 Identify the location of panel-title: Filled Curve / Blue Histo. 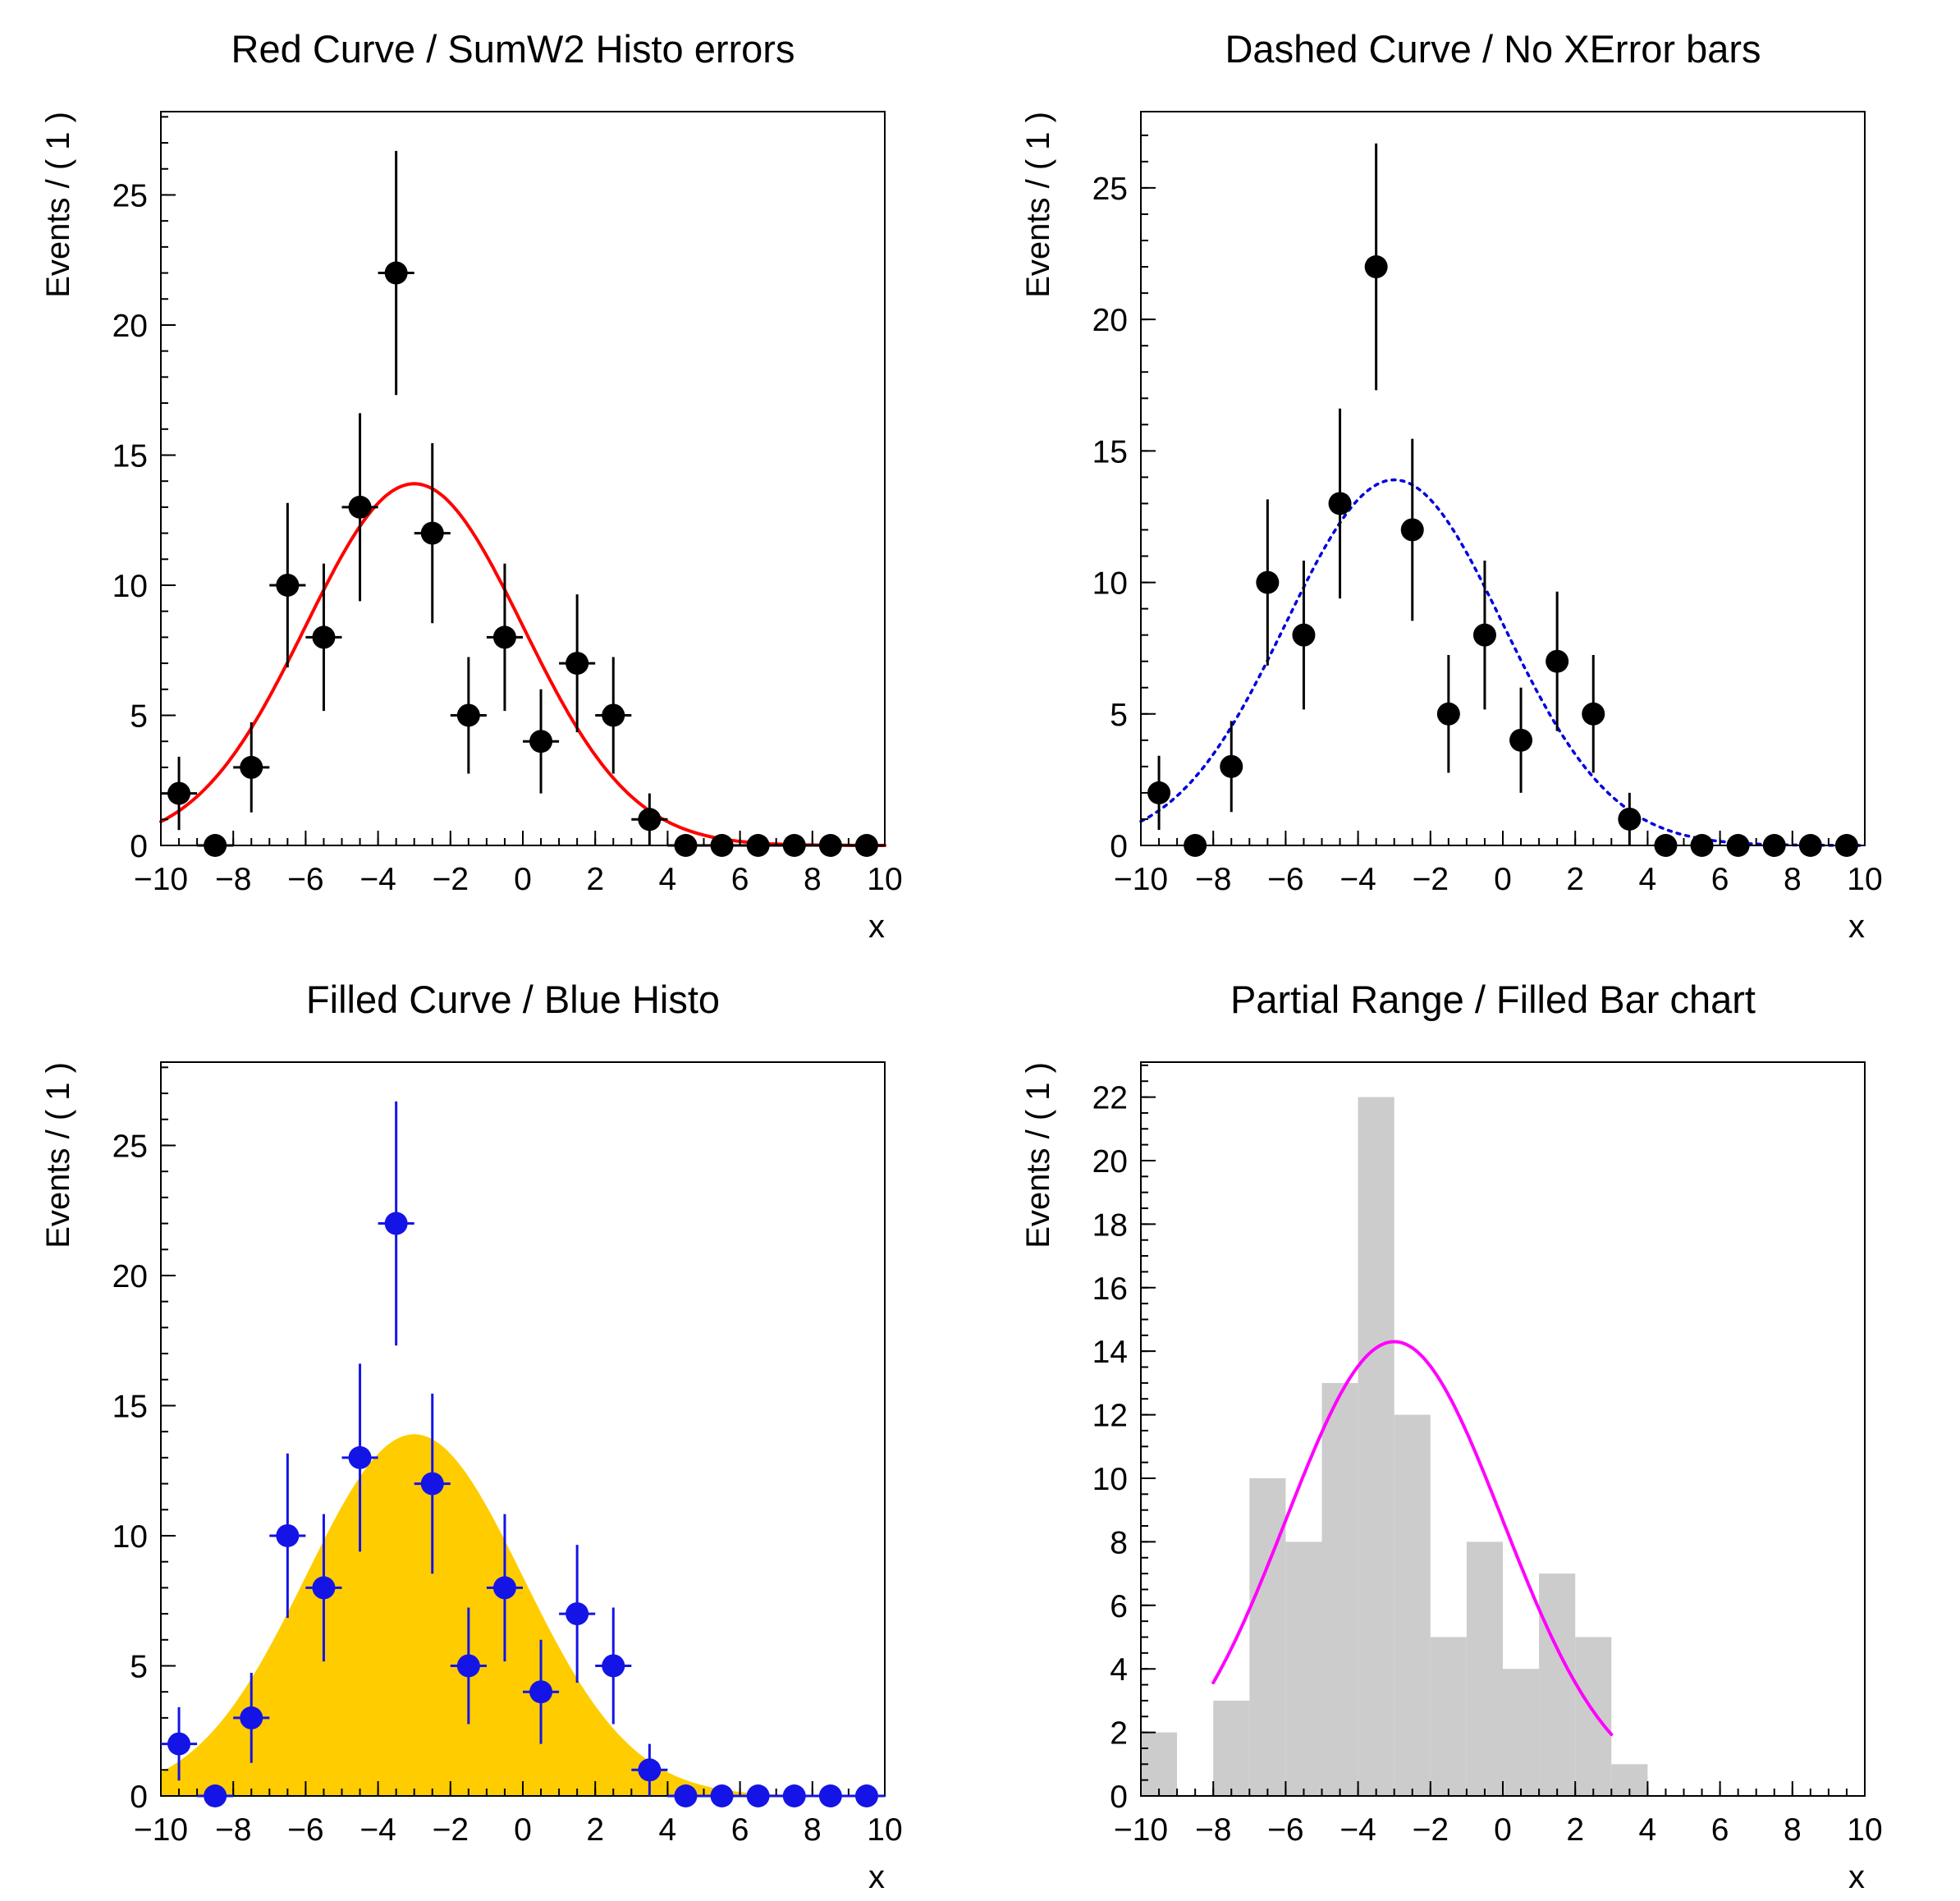
(513, 999).